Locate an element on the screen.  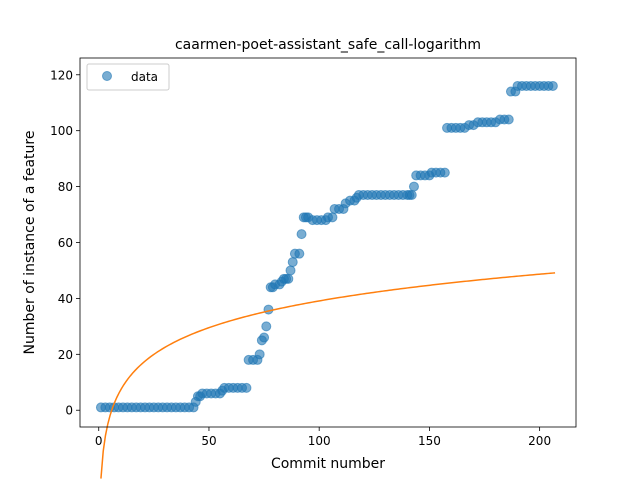
y-axis: 0 20 40 60 80 100 120 is located at coordinates (65, 243).